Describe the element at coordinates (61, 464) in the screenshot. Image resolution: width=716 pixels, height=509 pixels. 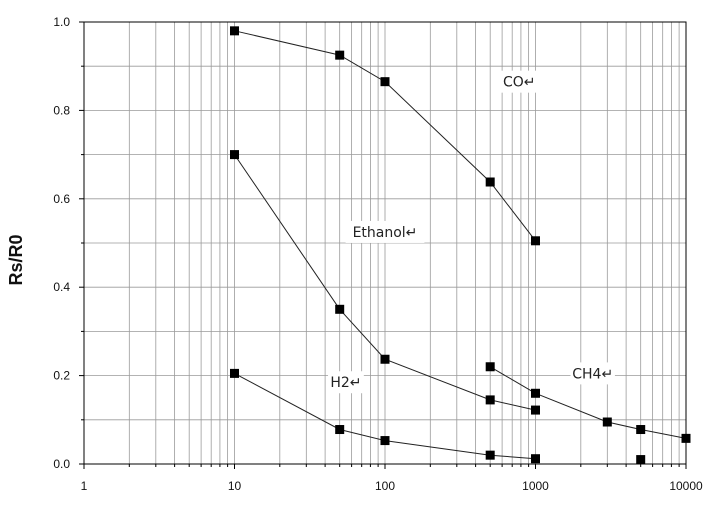
I see `y-tick-label: 0.0` at that location.